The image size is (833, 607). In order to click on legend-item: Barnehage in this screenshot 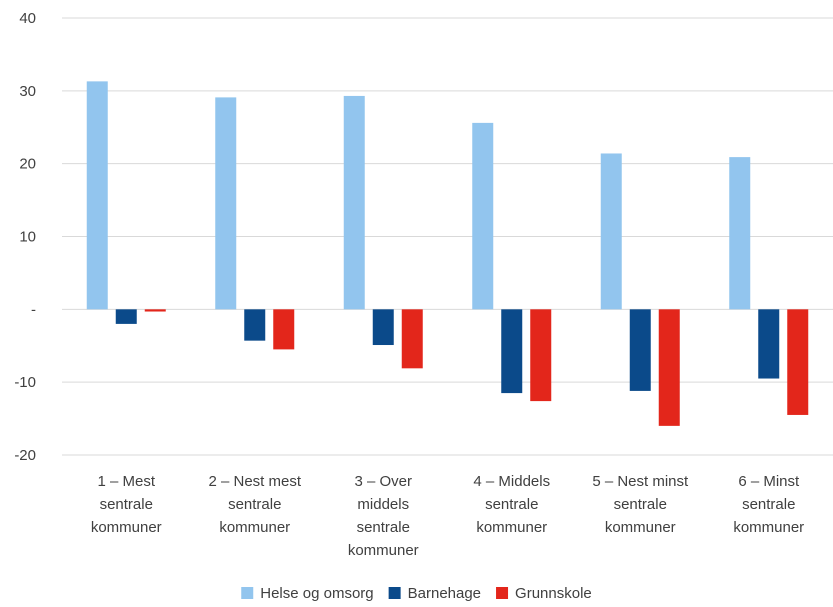, I will do `click(434, 593)`.